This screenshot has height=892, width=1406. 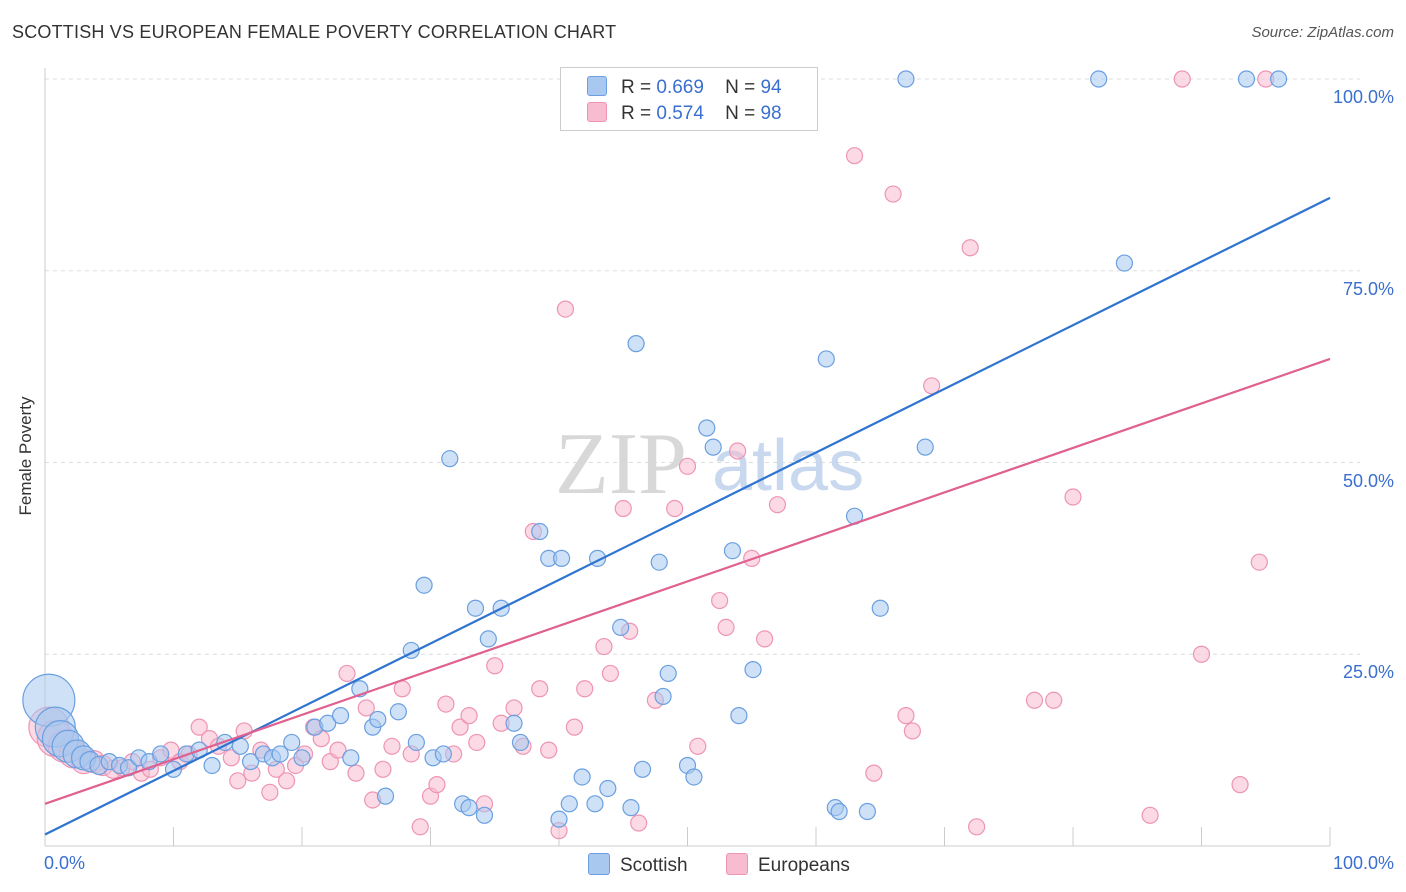 I want to click on x-tick-min: 0.0%, so click(x=65, y=863).